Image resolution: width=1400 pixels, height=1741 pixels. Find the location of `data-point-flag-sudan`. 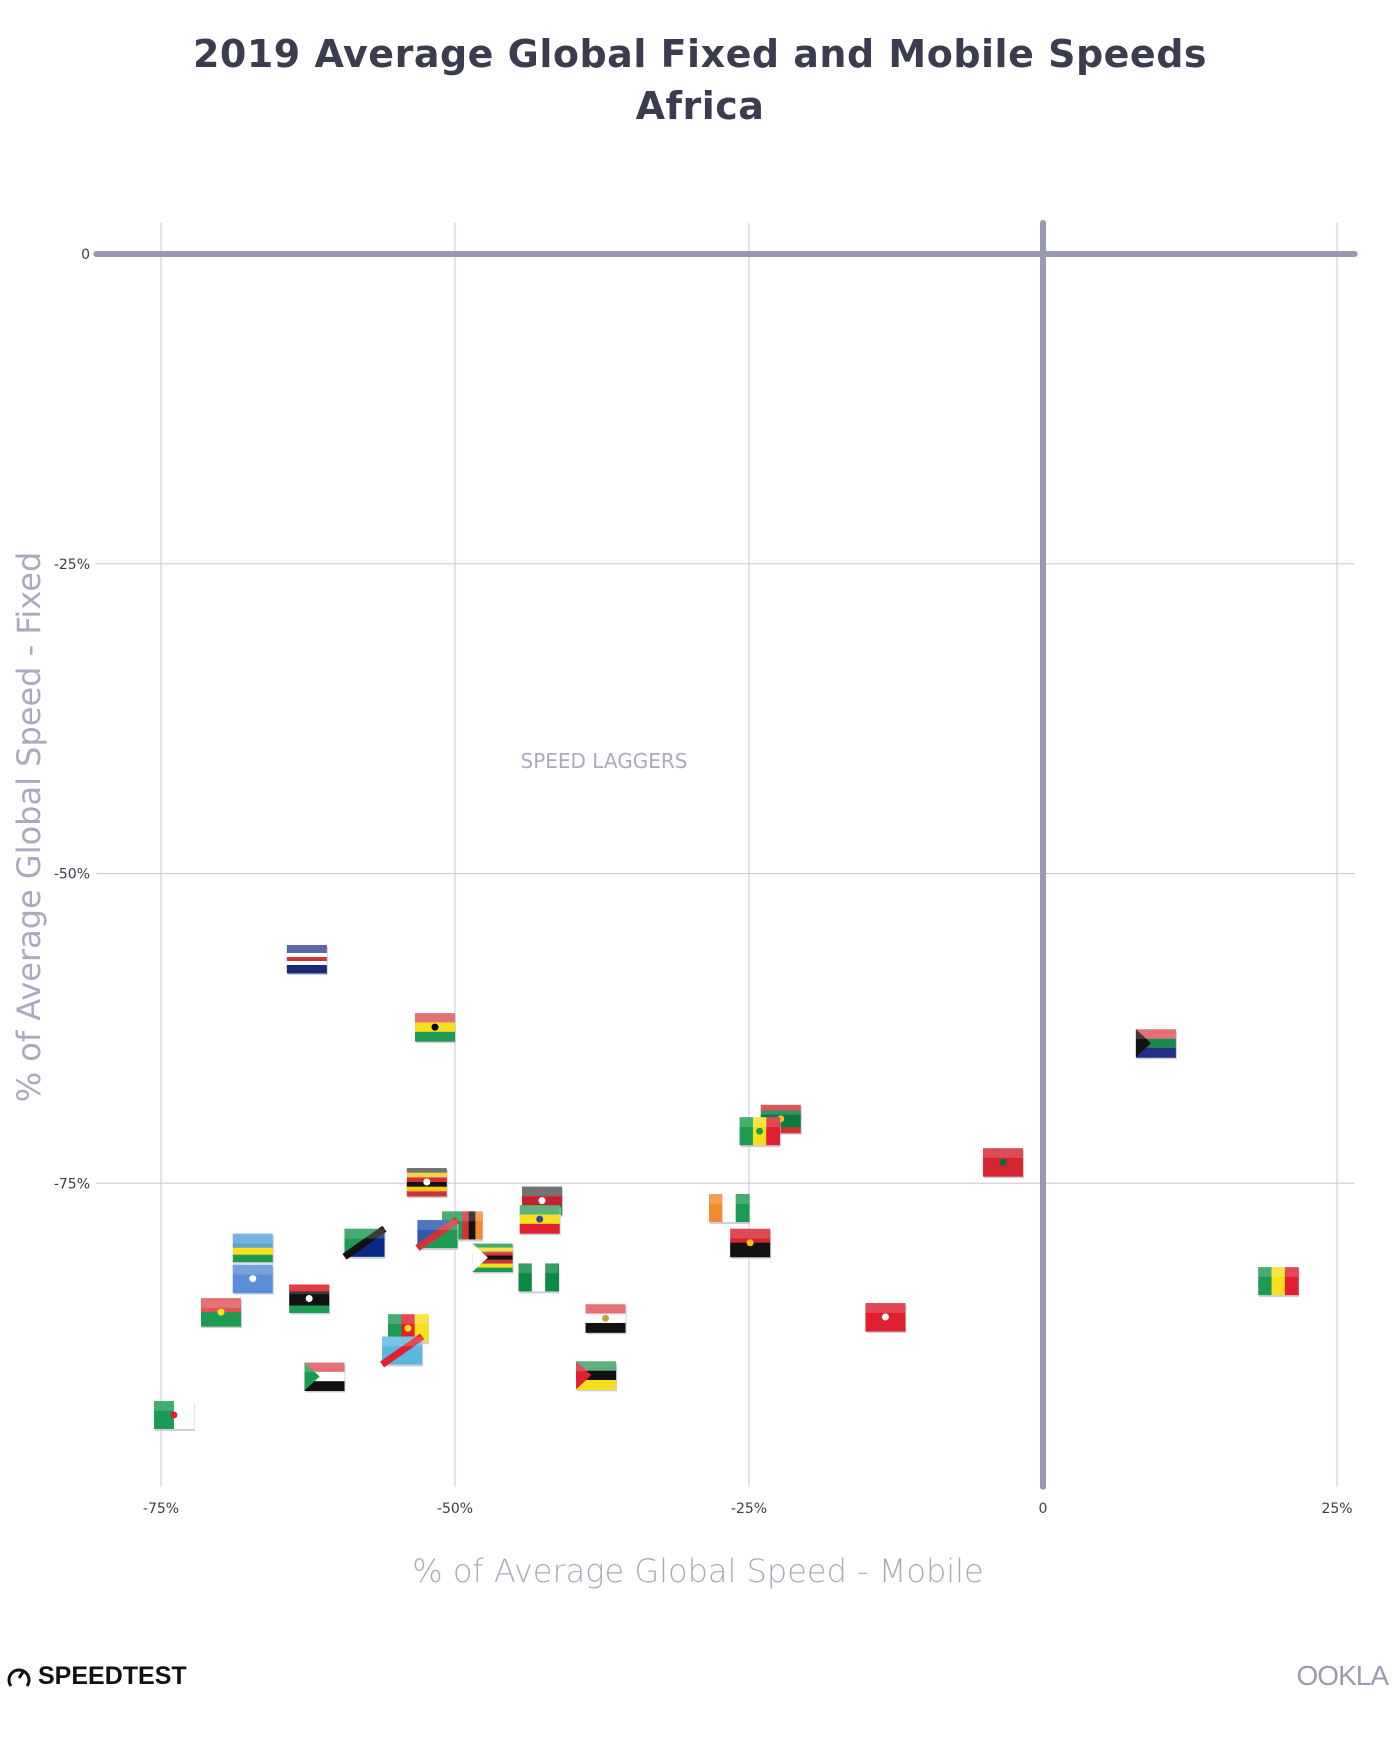

data-point-flag-sudan is located at coordinates (325, 1377).